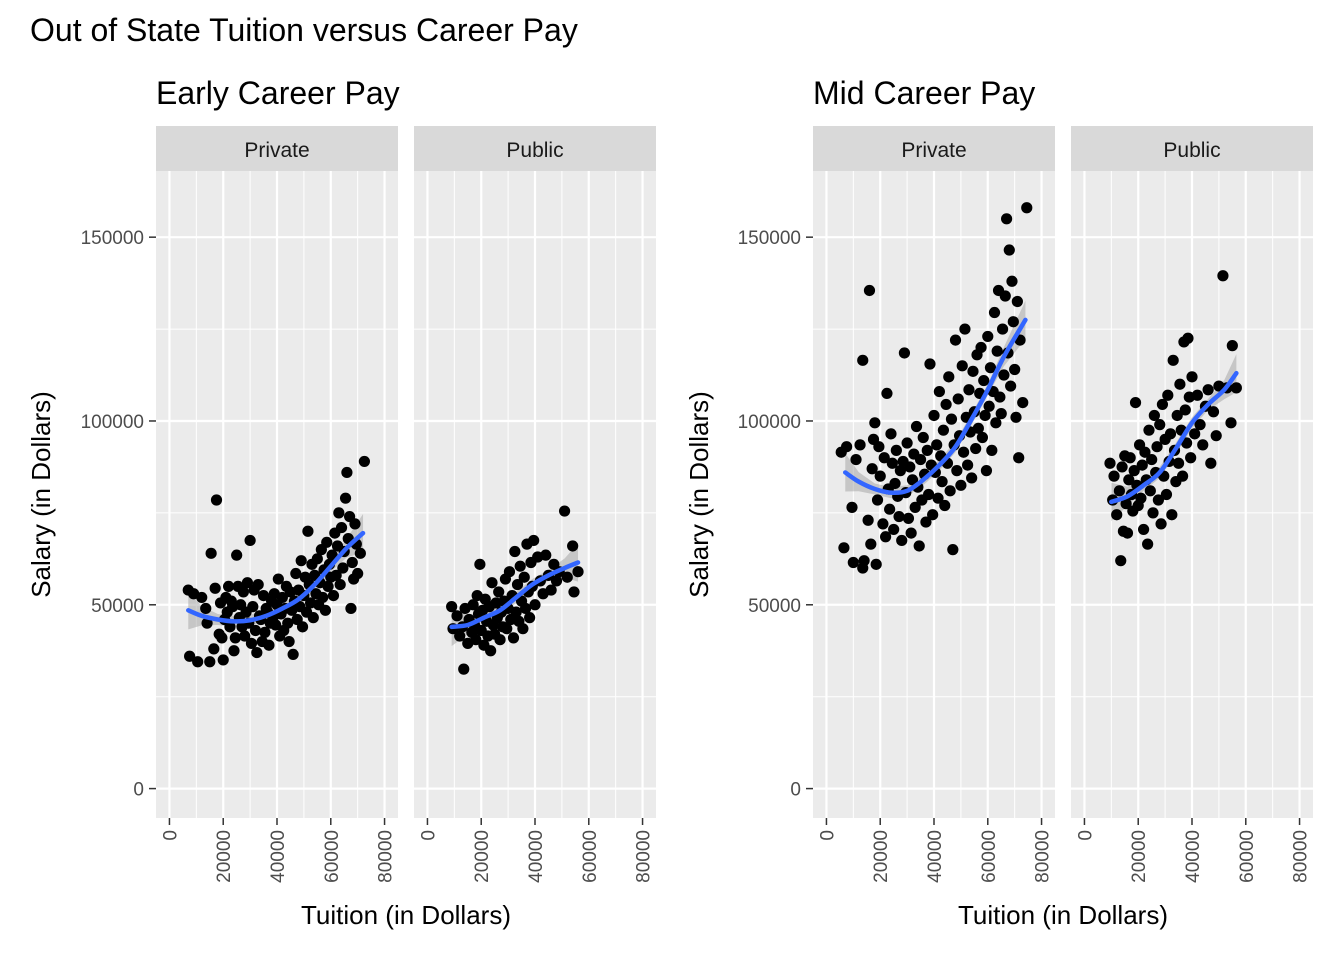 The height and width of the screenshot is (960, 1344). What do you see at coordinates (406, 915) in the screenshot?
I see `x-axis-title: Tuition (in Dollars)` at bounding box center [406, 915].